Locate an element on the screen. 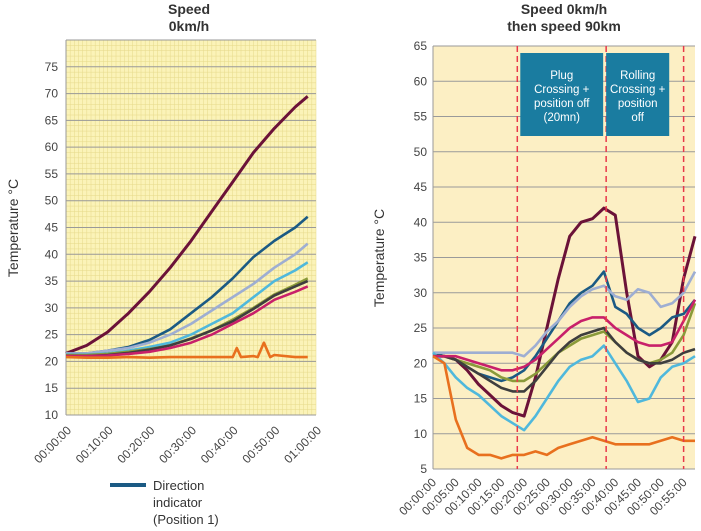  right-annotation-text: Plug is located at coordinates (561, 76).